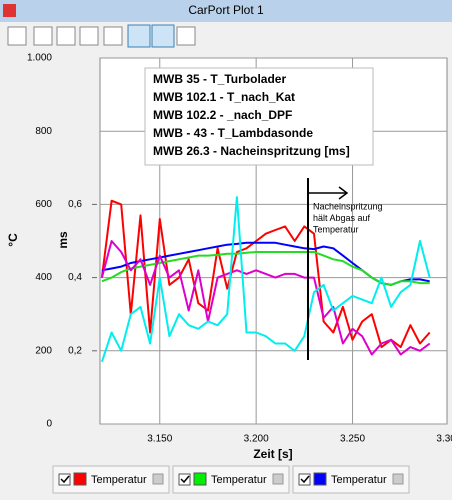  What do you see at coordinates (75, 277) in the screenshot?
I see `y2-tick-label: 0,4` at bounding box center [75, 277].